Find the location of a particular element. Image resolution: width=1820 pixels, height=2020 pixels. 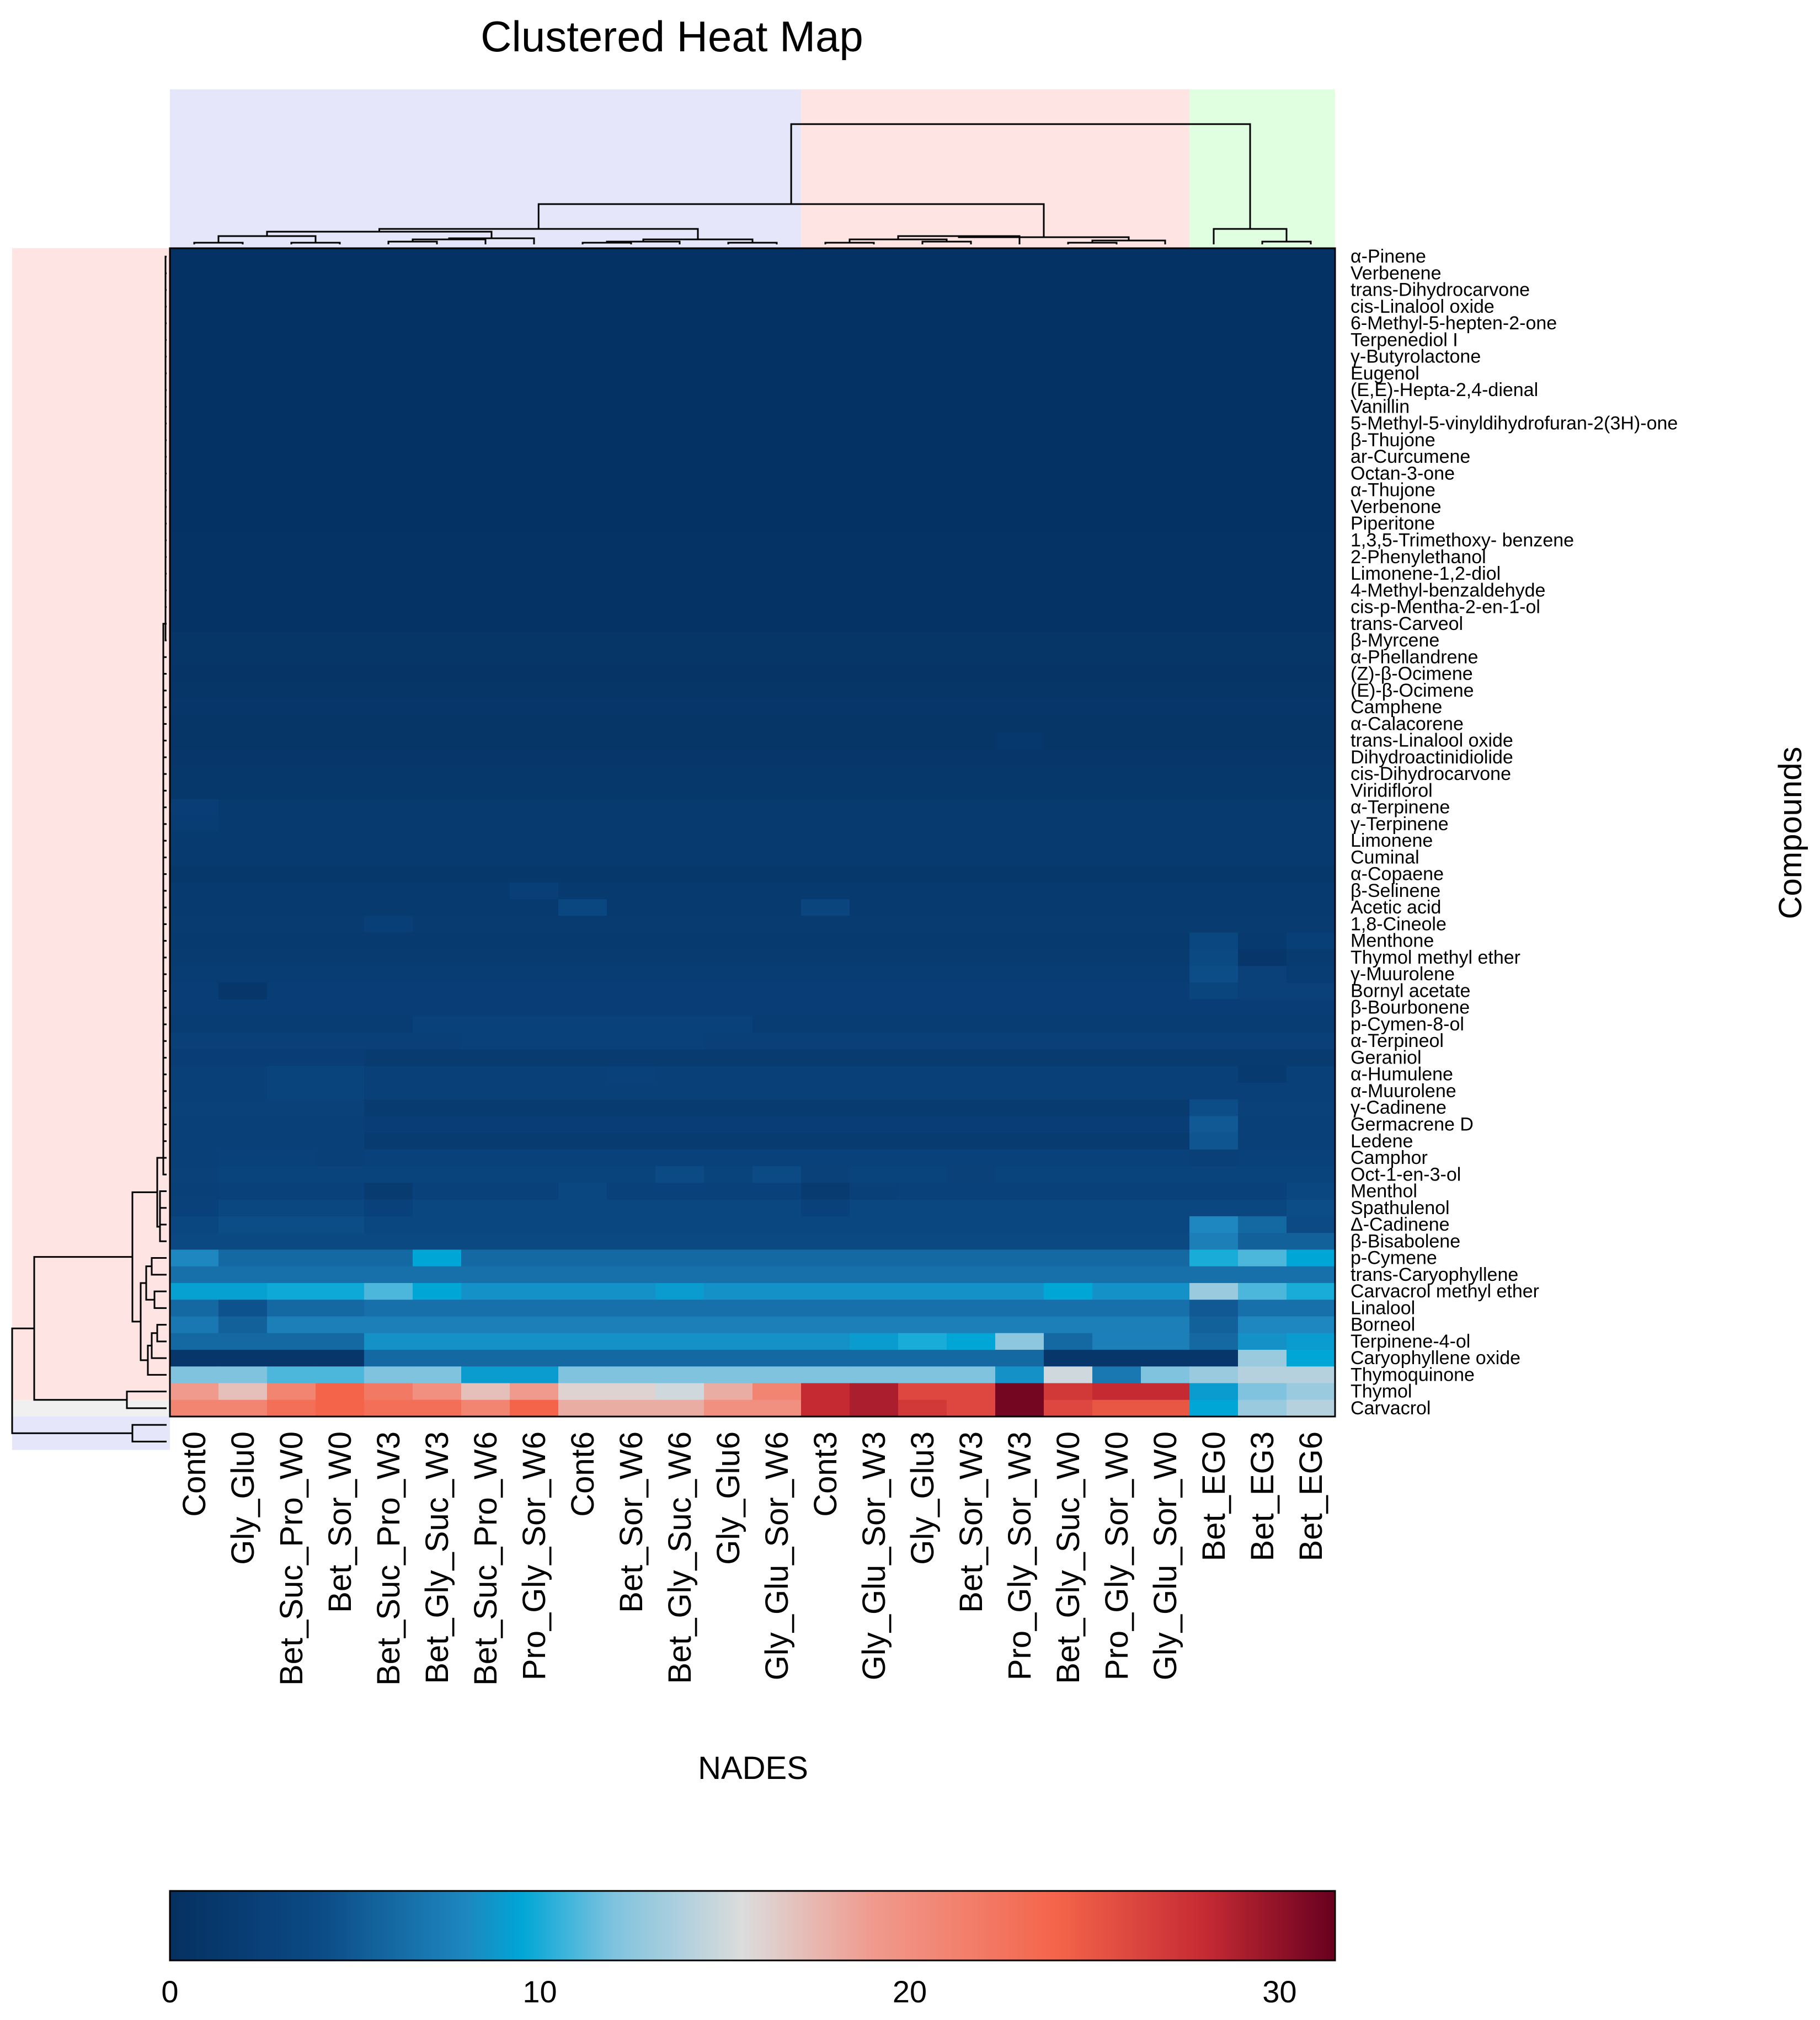

row-label: β-Thujone is located at coordinates (1393, 440).